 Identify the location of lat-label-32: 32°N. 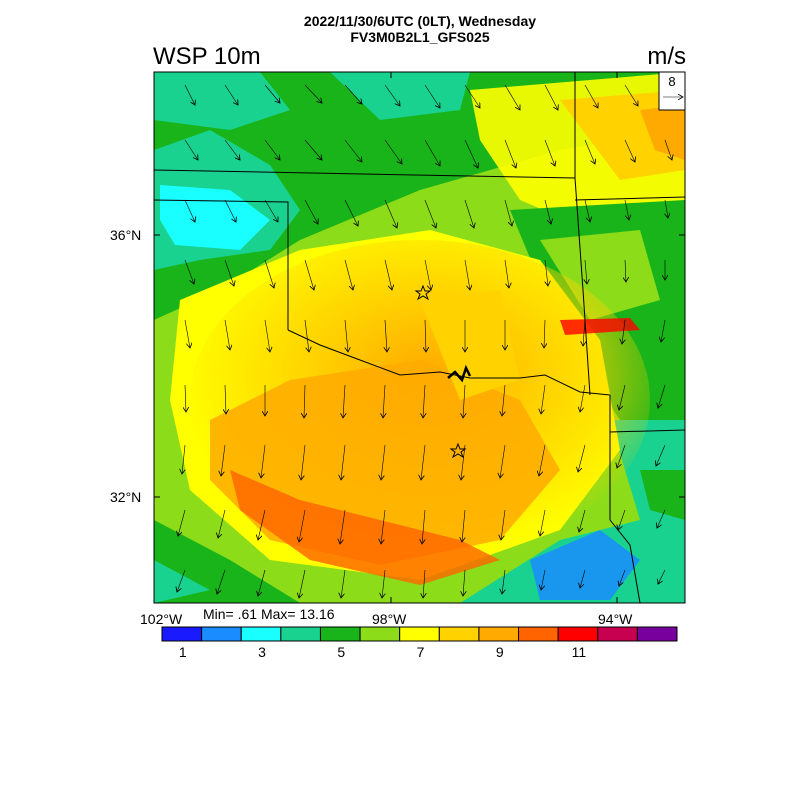
(126, 497).